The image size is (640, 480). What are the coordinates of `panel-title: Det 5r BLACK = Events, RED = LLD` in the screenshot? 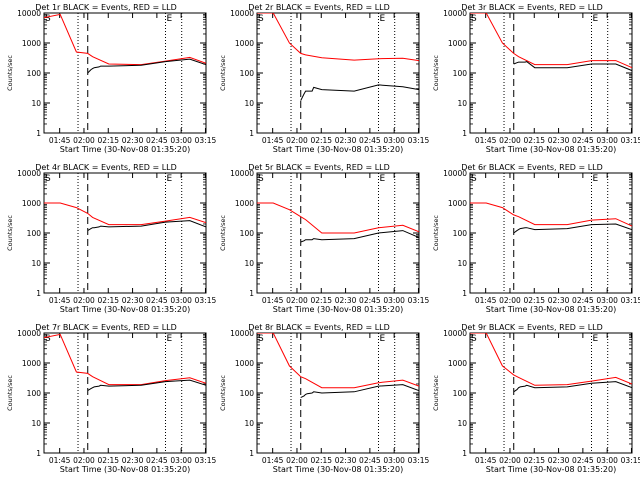 It's located at (319, 167).